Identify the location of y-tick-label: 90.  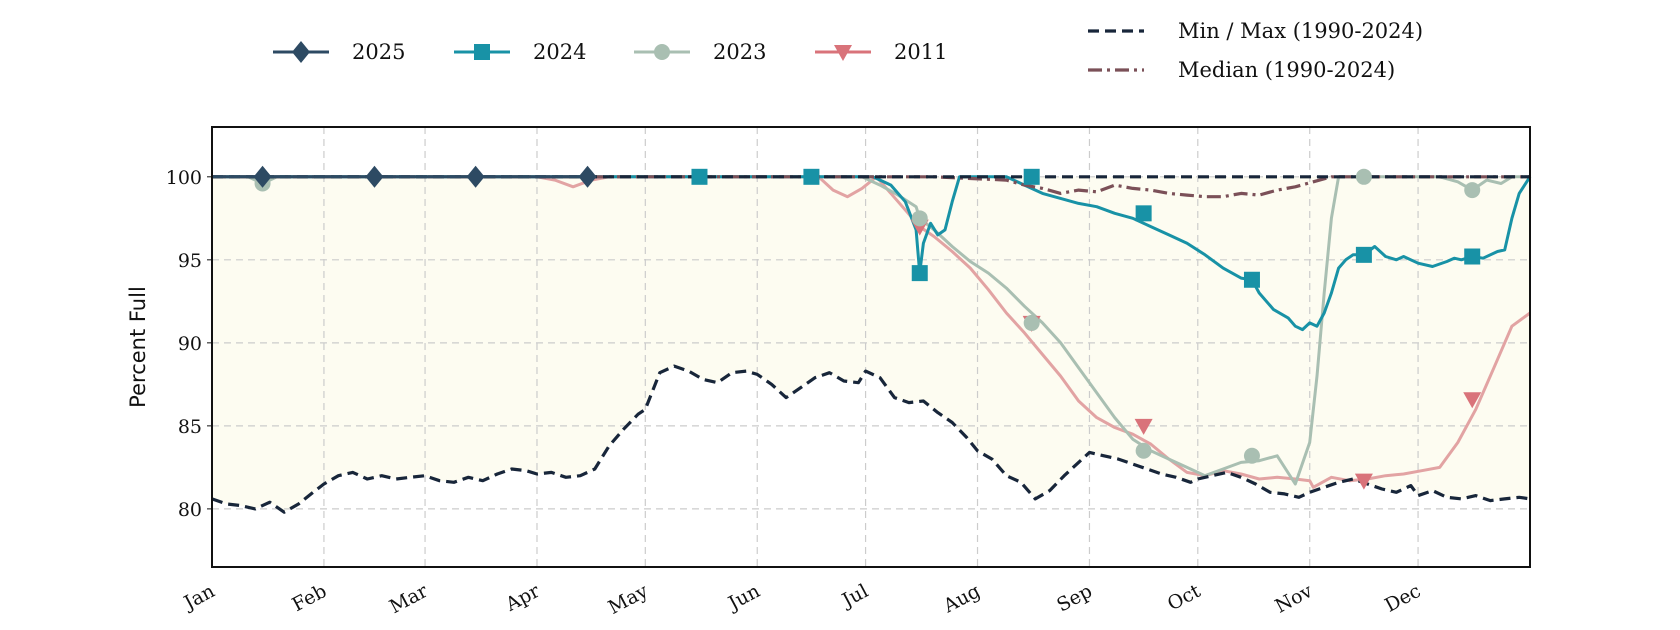
(190, 344).